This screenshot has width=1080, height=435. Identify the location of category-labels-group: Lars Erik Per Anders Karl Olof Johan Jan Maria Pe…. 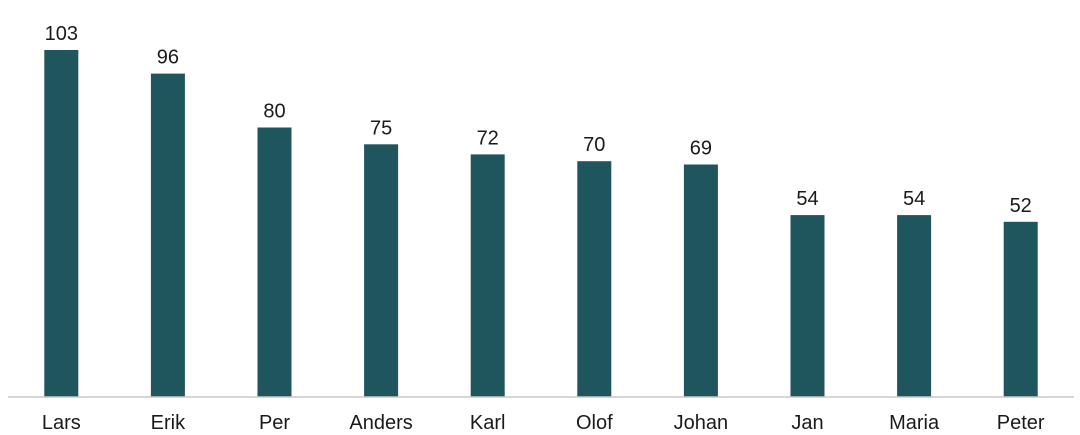
(543, 423).